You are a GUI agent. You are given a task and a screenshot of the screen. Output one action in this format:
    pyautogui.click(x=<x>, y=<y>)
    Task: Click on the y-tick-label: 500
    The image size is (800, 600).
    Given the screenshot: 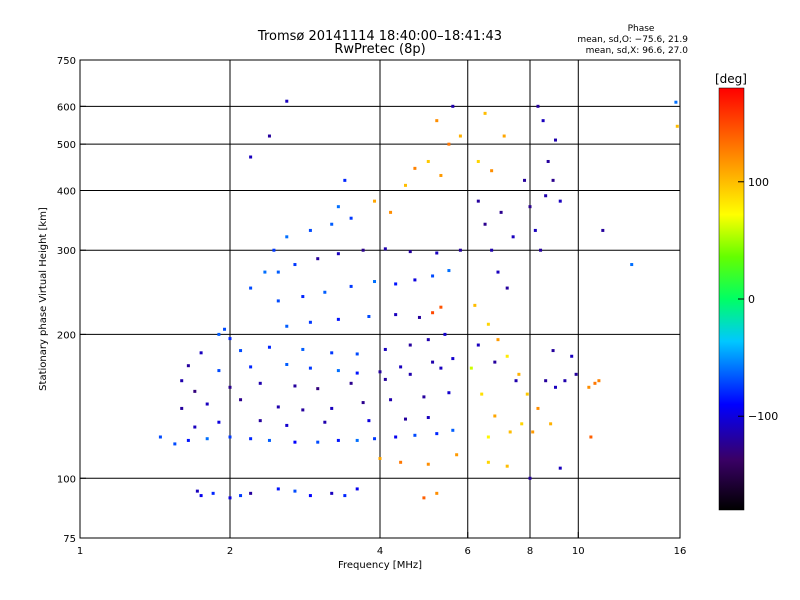 What is the action you would take?
    pyautogui.click(x=66, y=145)
    